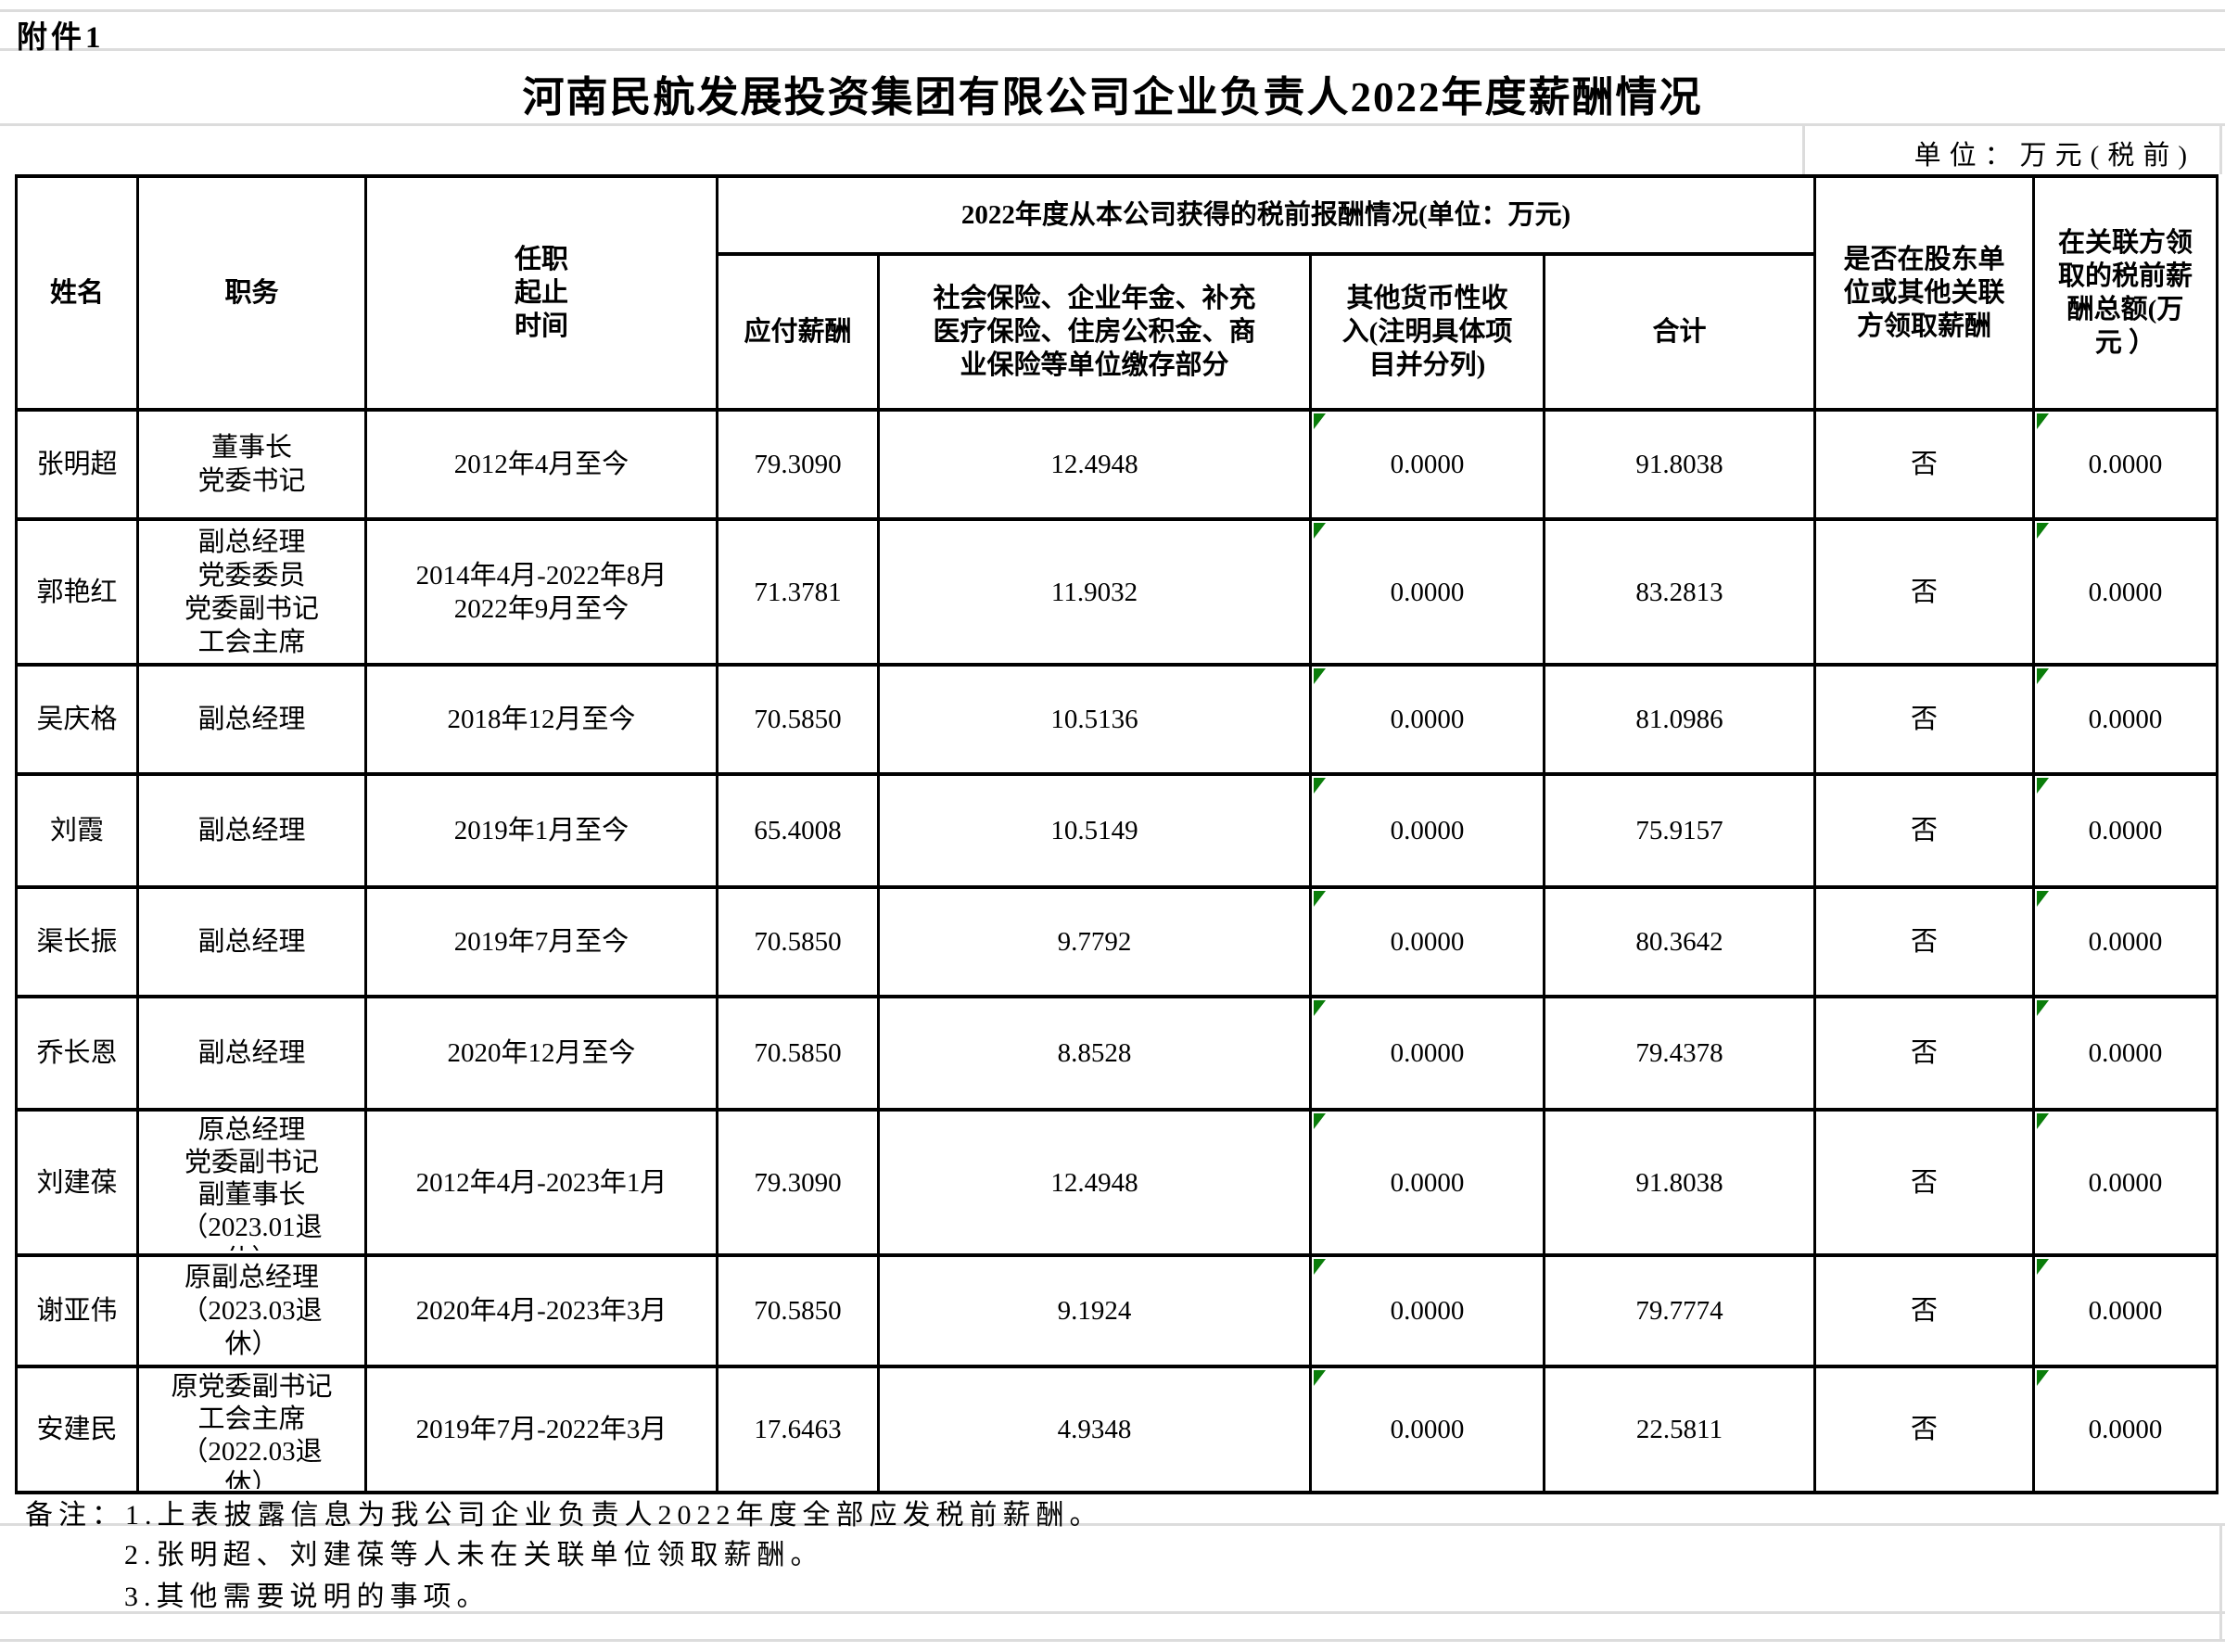  I want to click on header-position: 职务, so click(251, 293).